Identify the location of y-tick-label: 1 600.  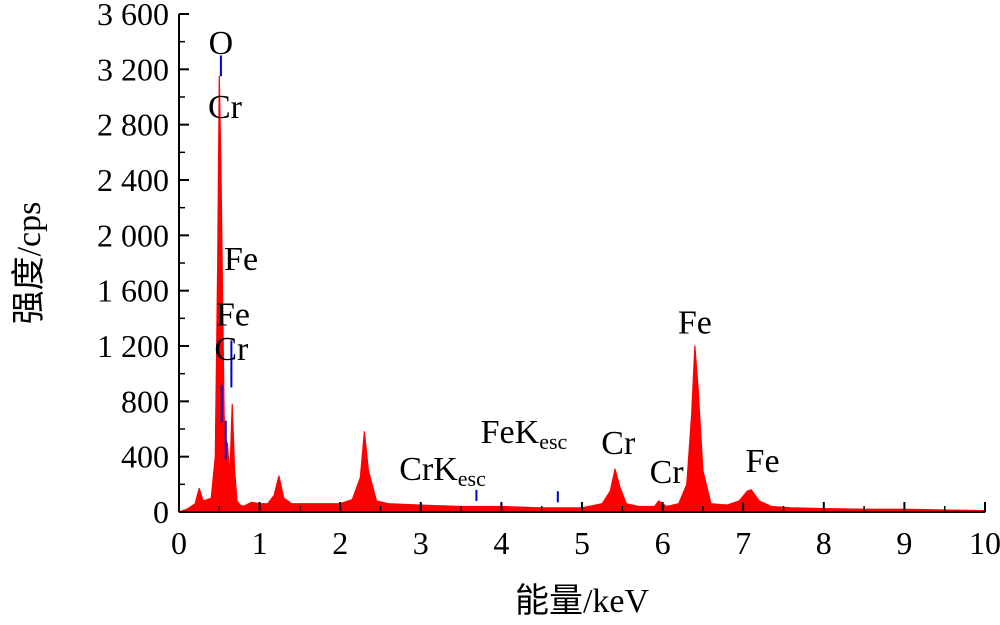
(133, 291).